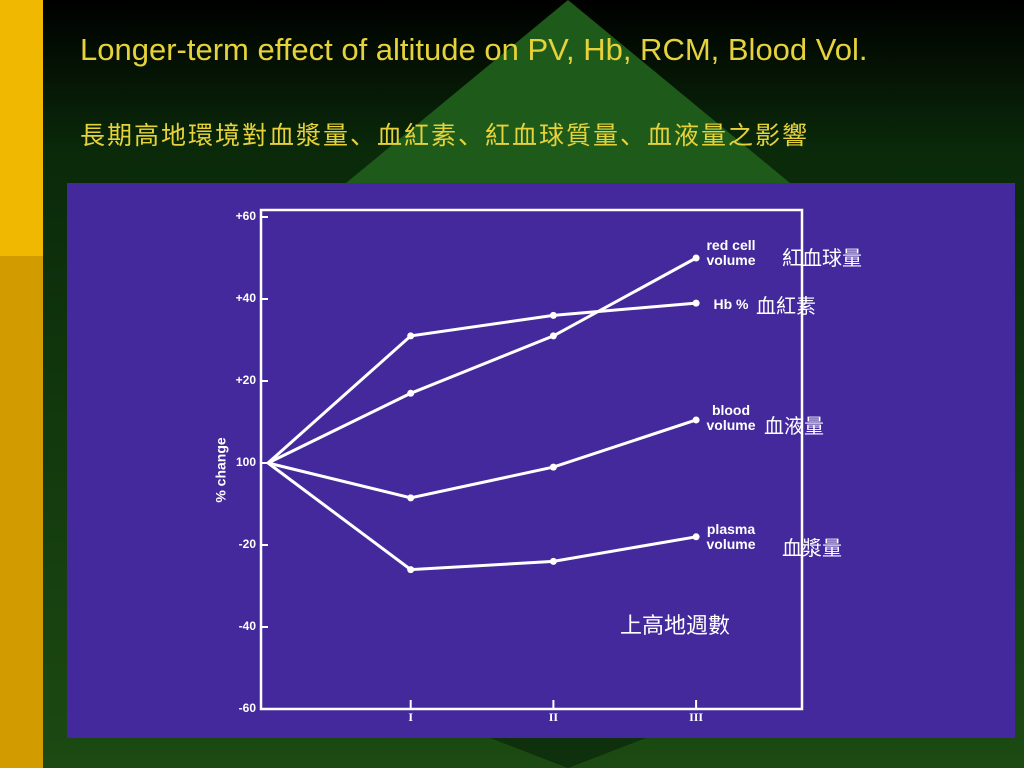  Describe the element at coordinates (248, 708) in the screenshot. I see `y-tick-label: -60` at that location.